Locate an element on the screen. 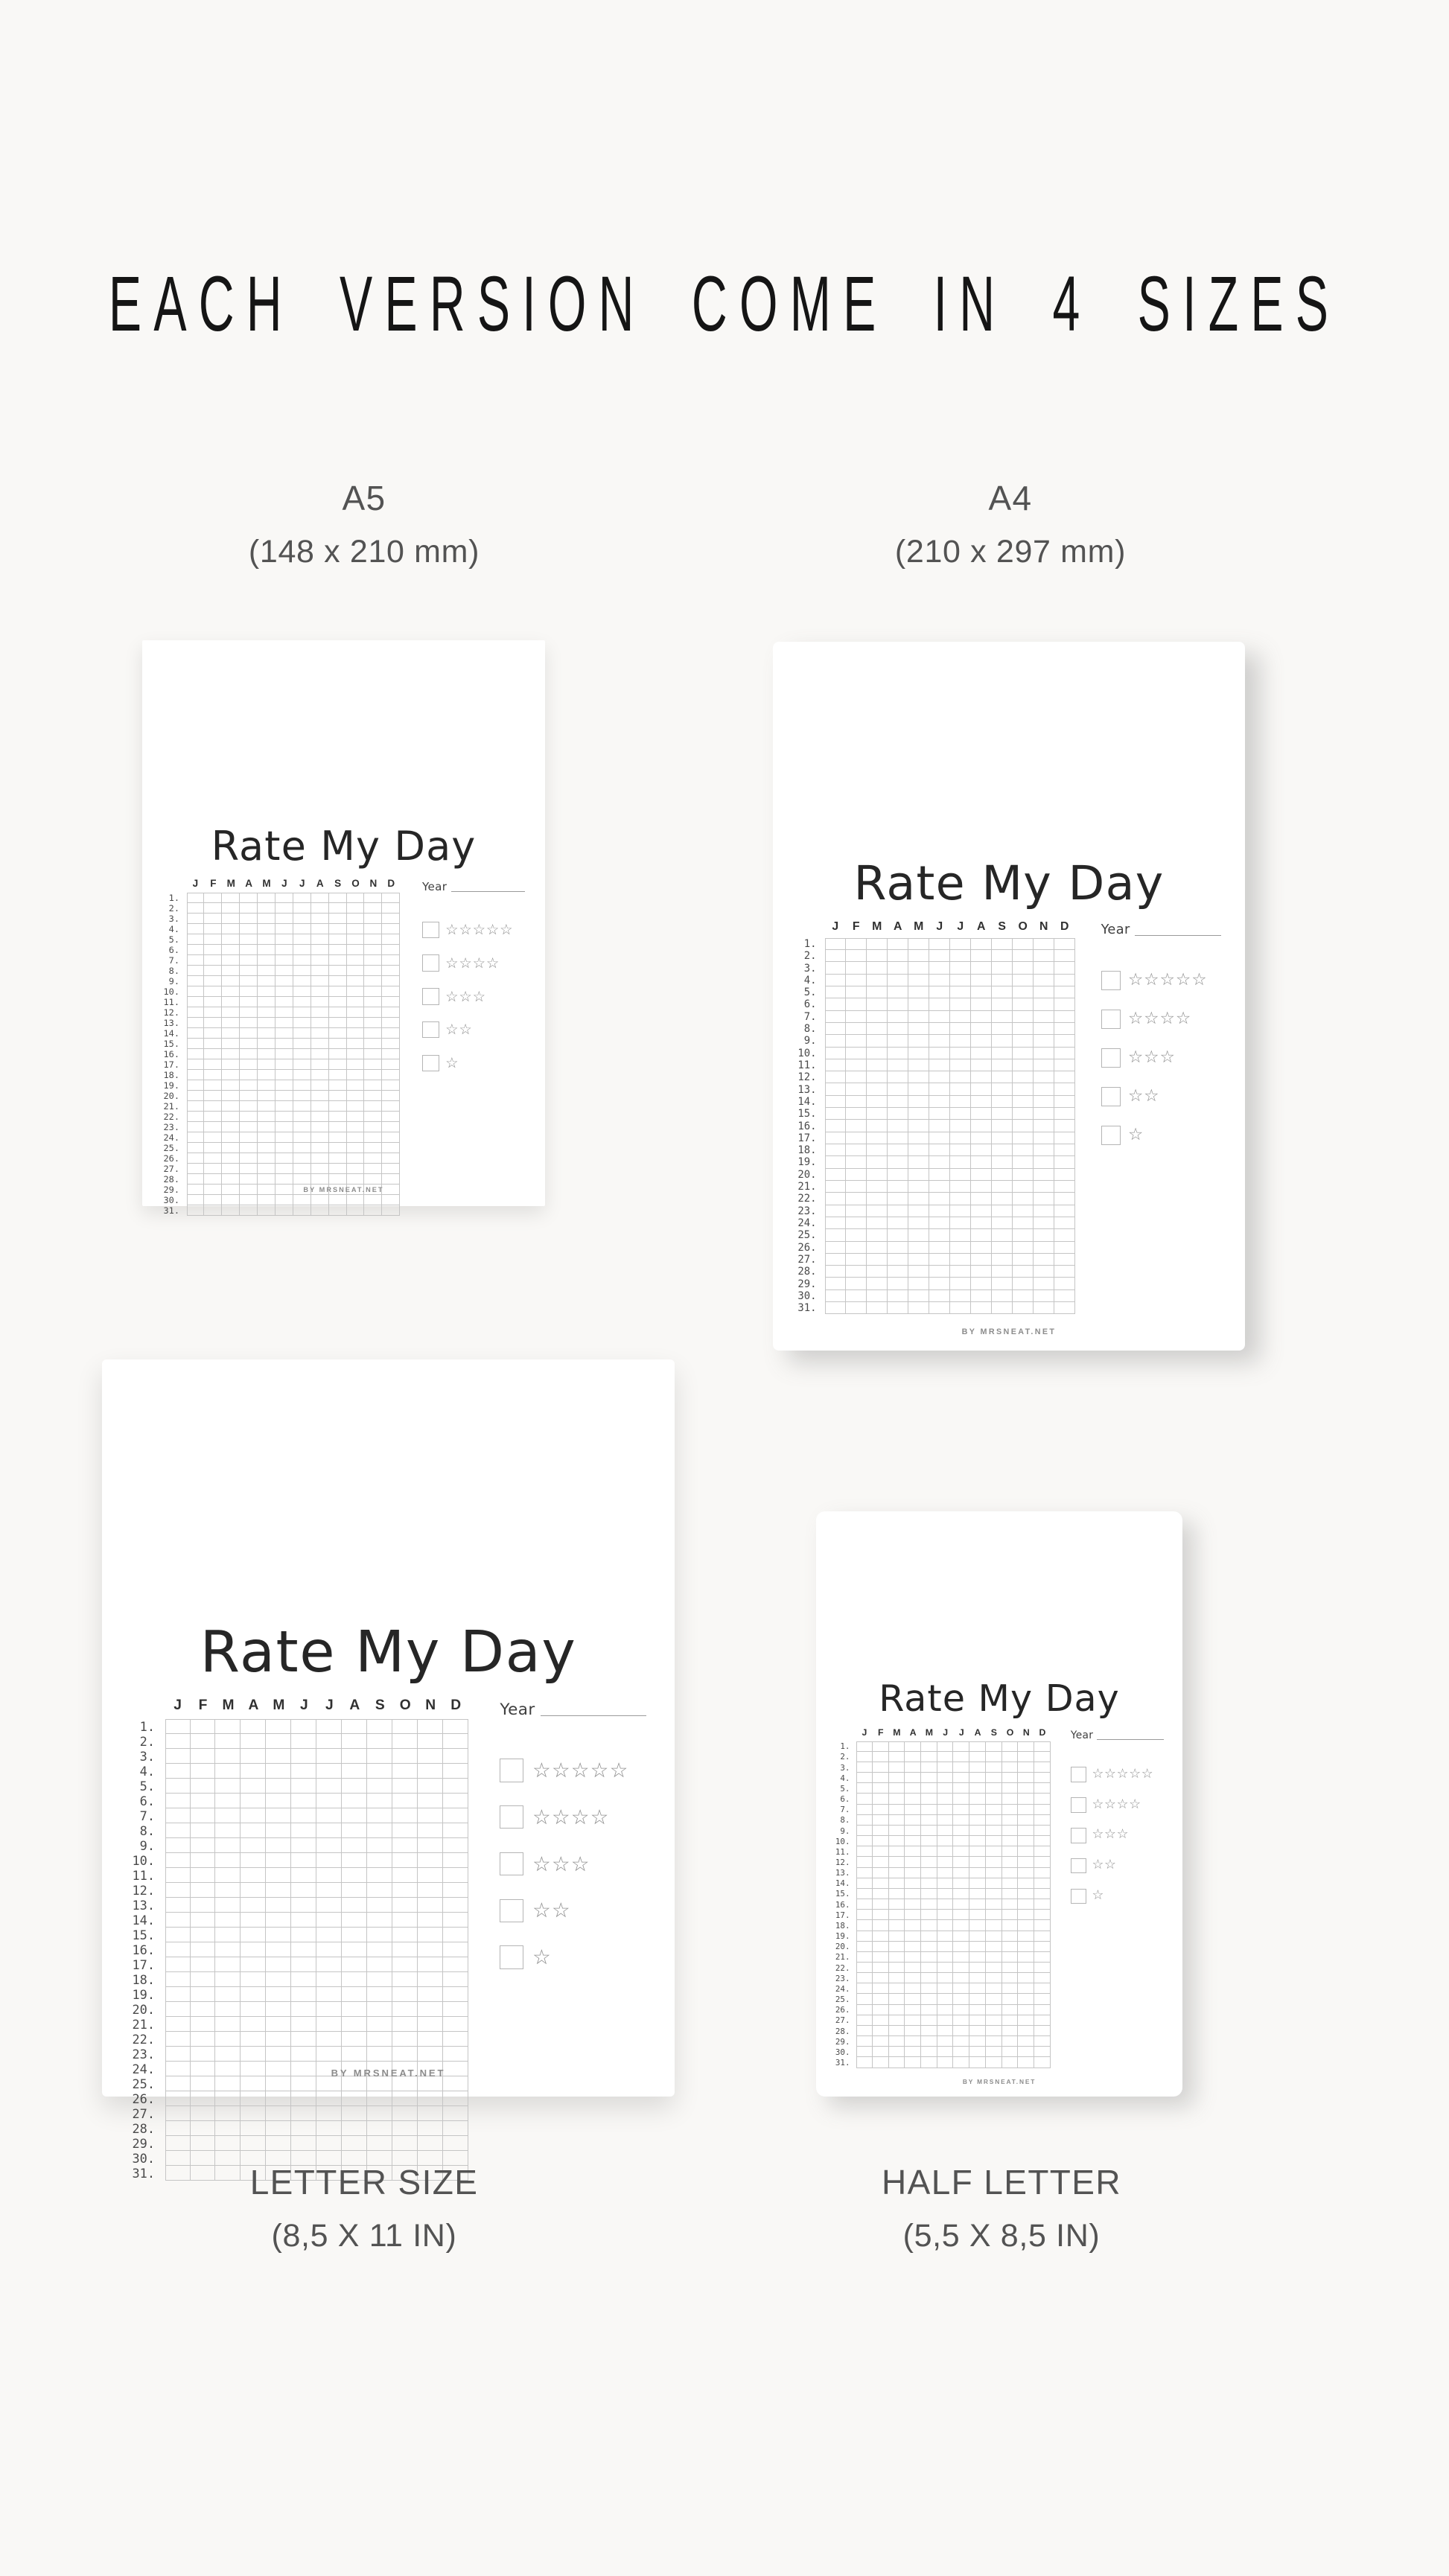  month-initial: M is located at coordinates (231, 884).